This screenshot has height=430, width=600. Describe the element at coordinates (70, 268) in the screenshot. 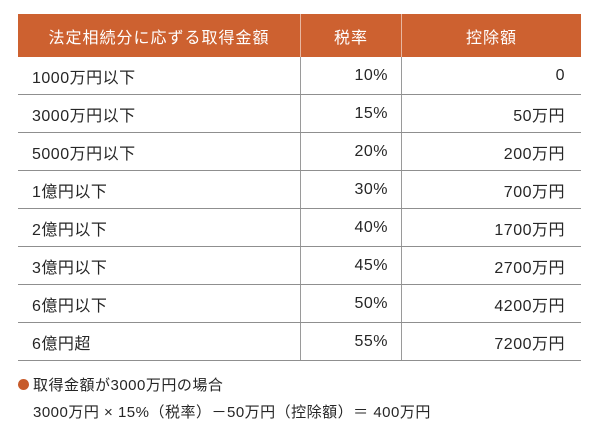

I see `cell-bracket: 3億円以下` at that location.